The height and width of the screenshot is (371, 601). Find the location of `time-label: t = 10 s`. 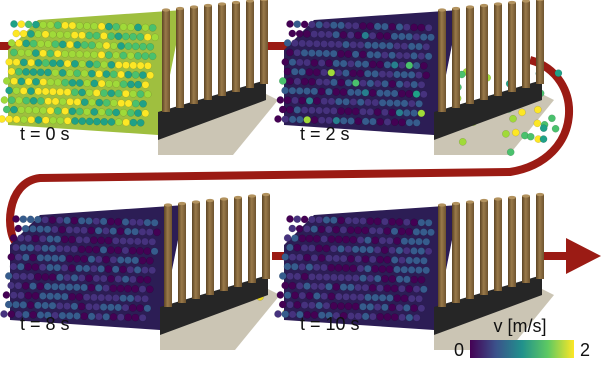

time-label: t = 10 s is located at coordinates (330, 324).